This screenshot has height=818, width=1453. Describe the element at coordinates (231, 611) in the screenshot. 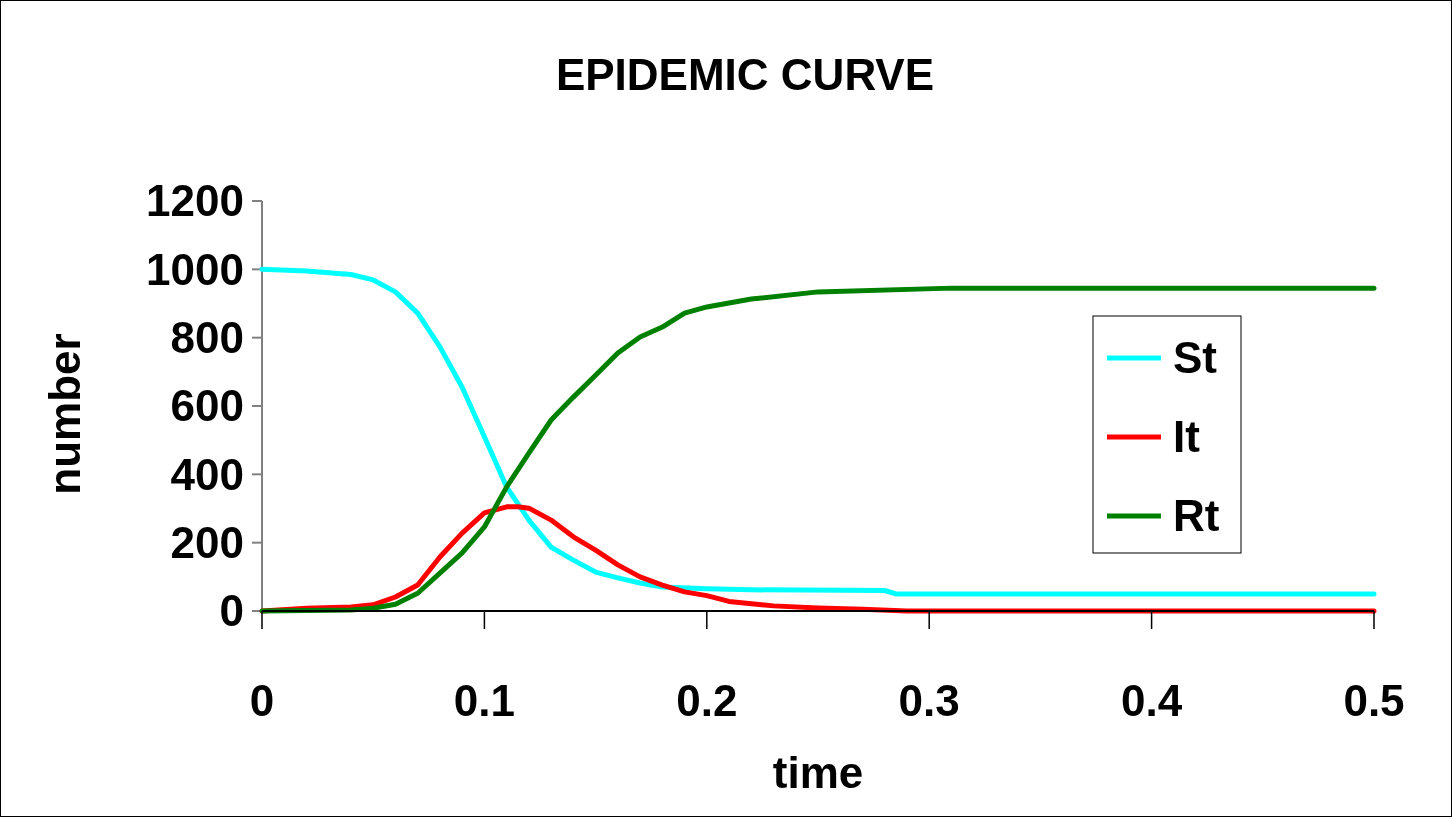

I see `y-tick-label: 0` at that location.